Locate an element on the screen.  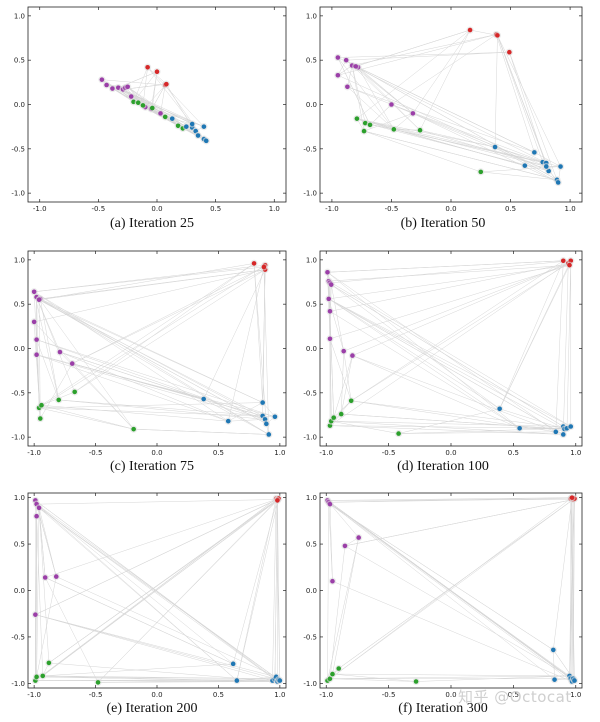
caption-c: (c) Iteration 75 is located at coordinates (152, 466).